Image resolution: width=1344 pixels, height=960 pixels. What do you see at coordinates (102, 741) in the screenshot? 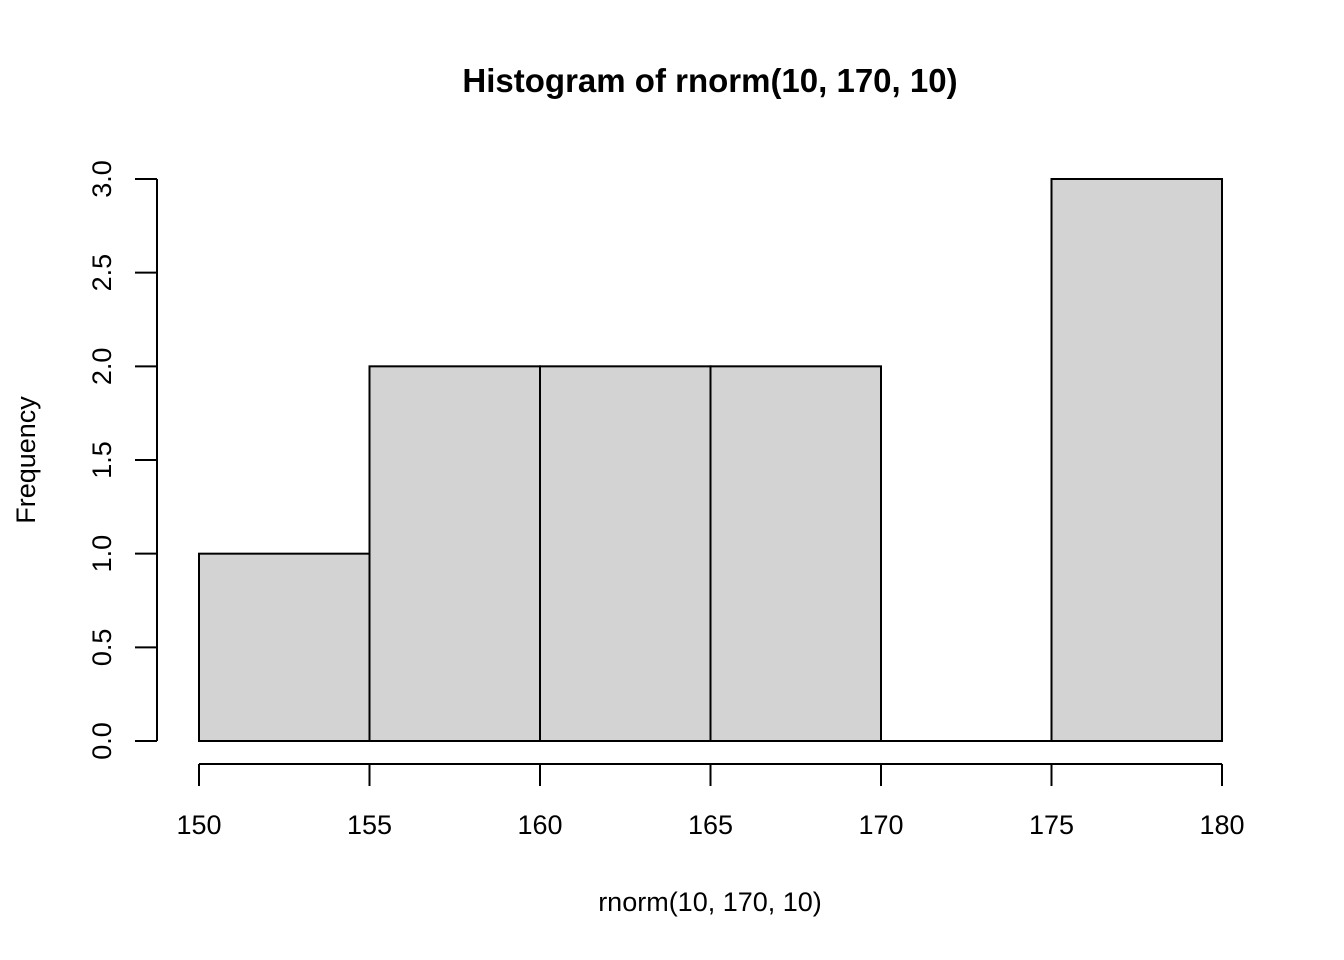
I see `y-tick-label: 0.0` at bounding box center [102, 741].